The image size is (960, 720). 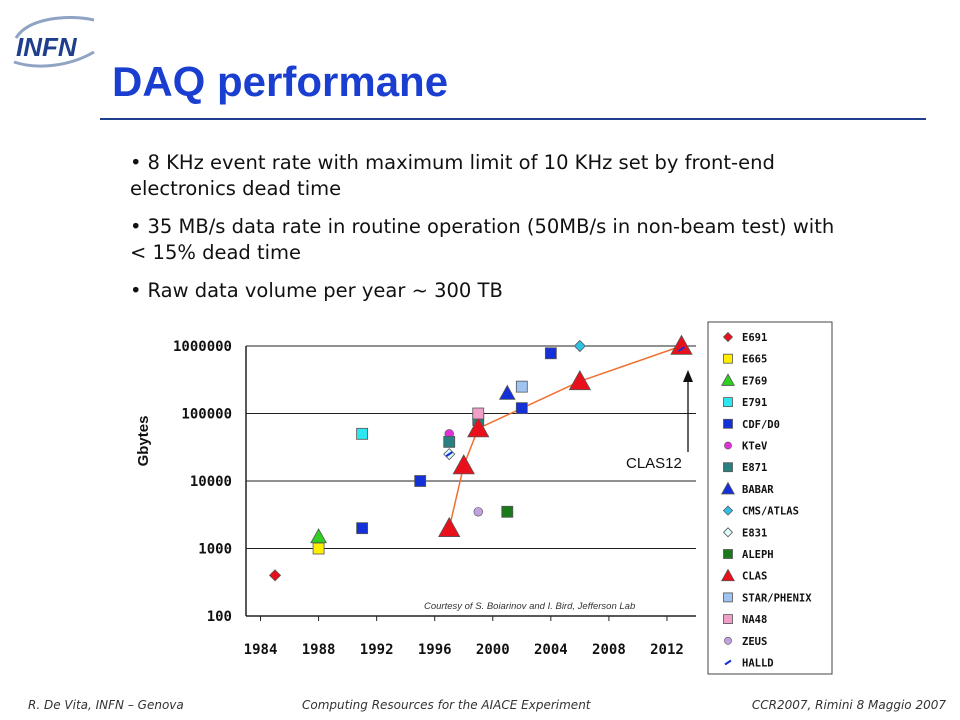 I want to click on legend-marker-cdf-d0, so click(x=728, y=423).